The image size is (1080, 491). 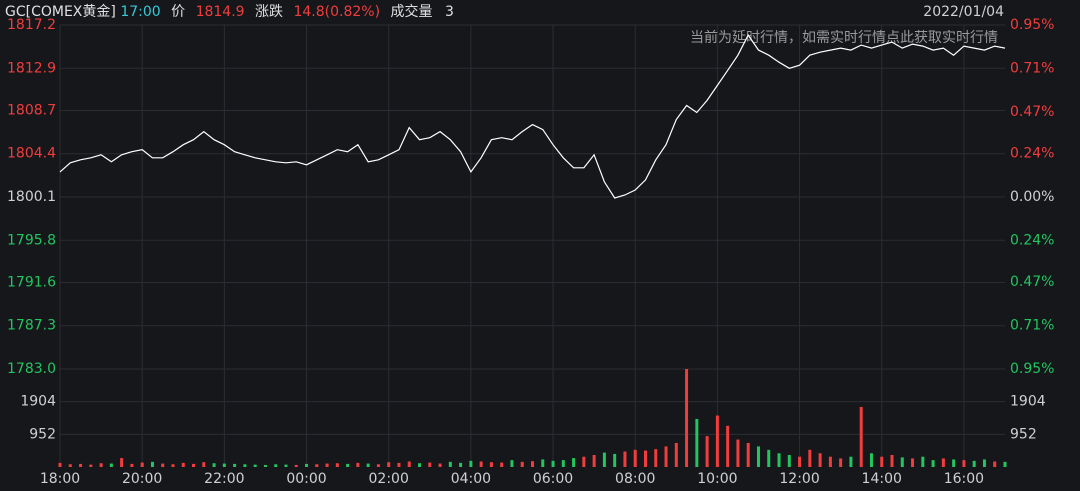 What do you see at coordinates (471, 479) in the screenshot?
I see `x-tick-label: 04:00` at bounding box center [471, 479].